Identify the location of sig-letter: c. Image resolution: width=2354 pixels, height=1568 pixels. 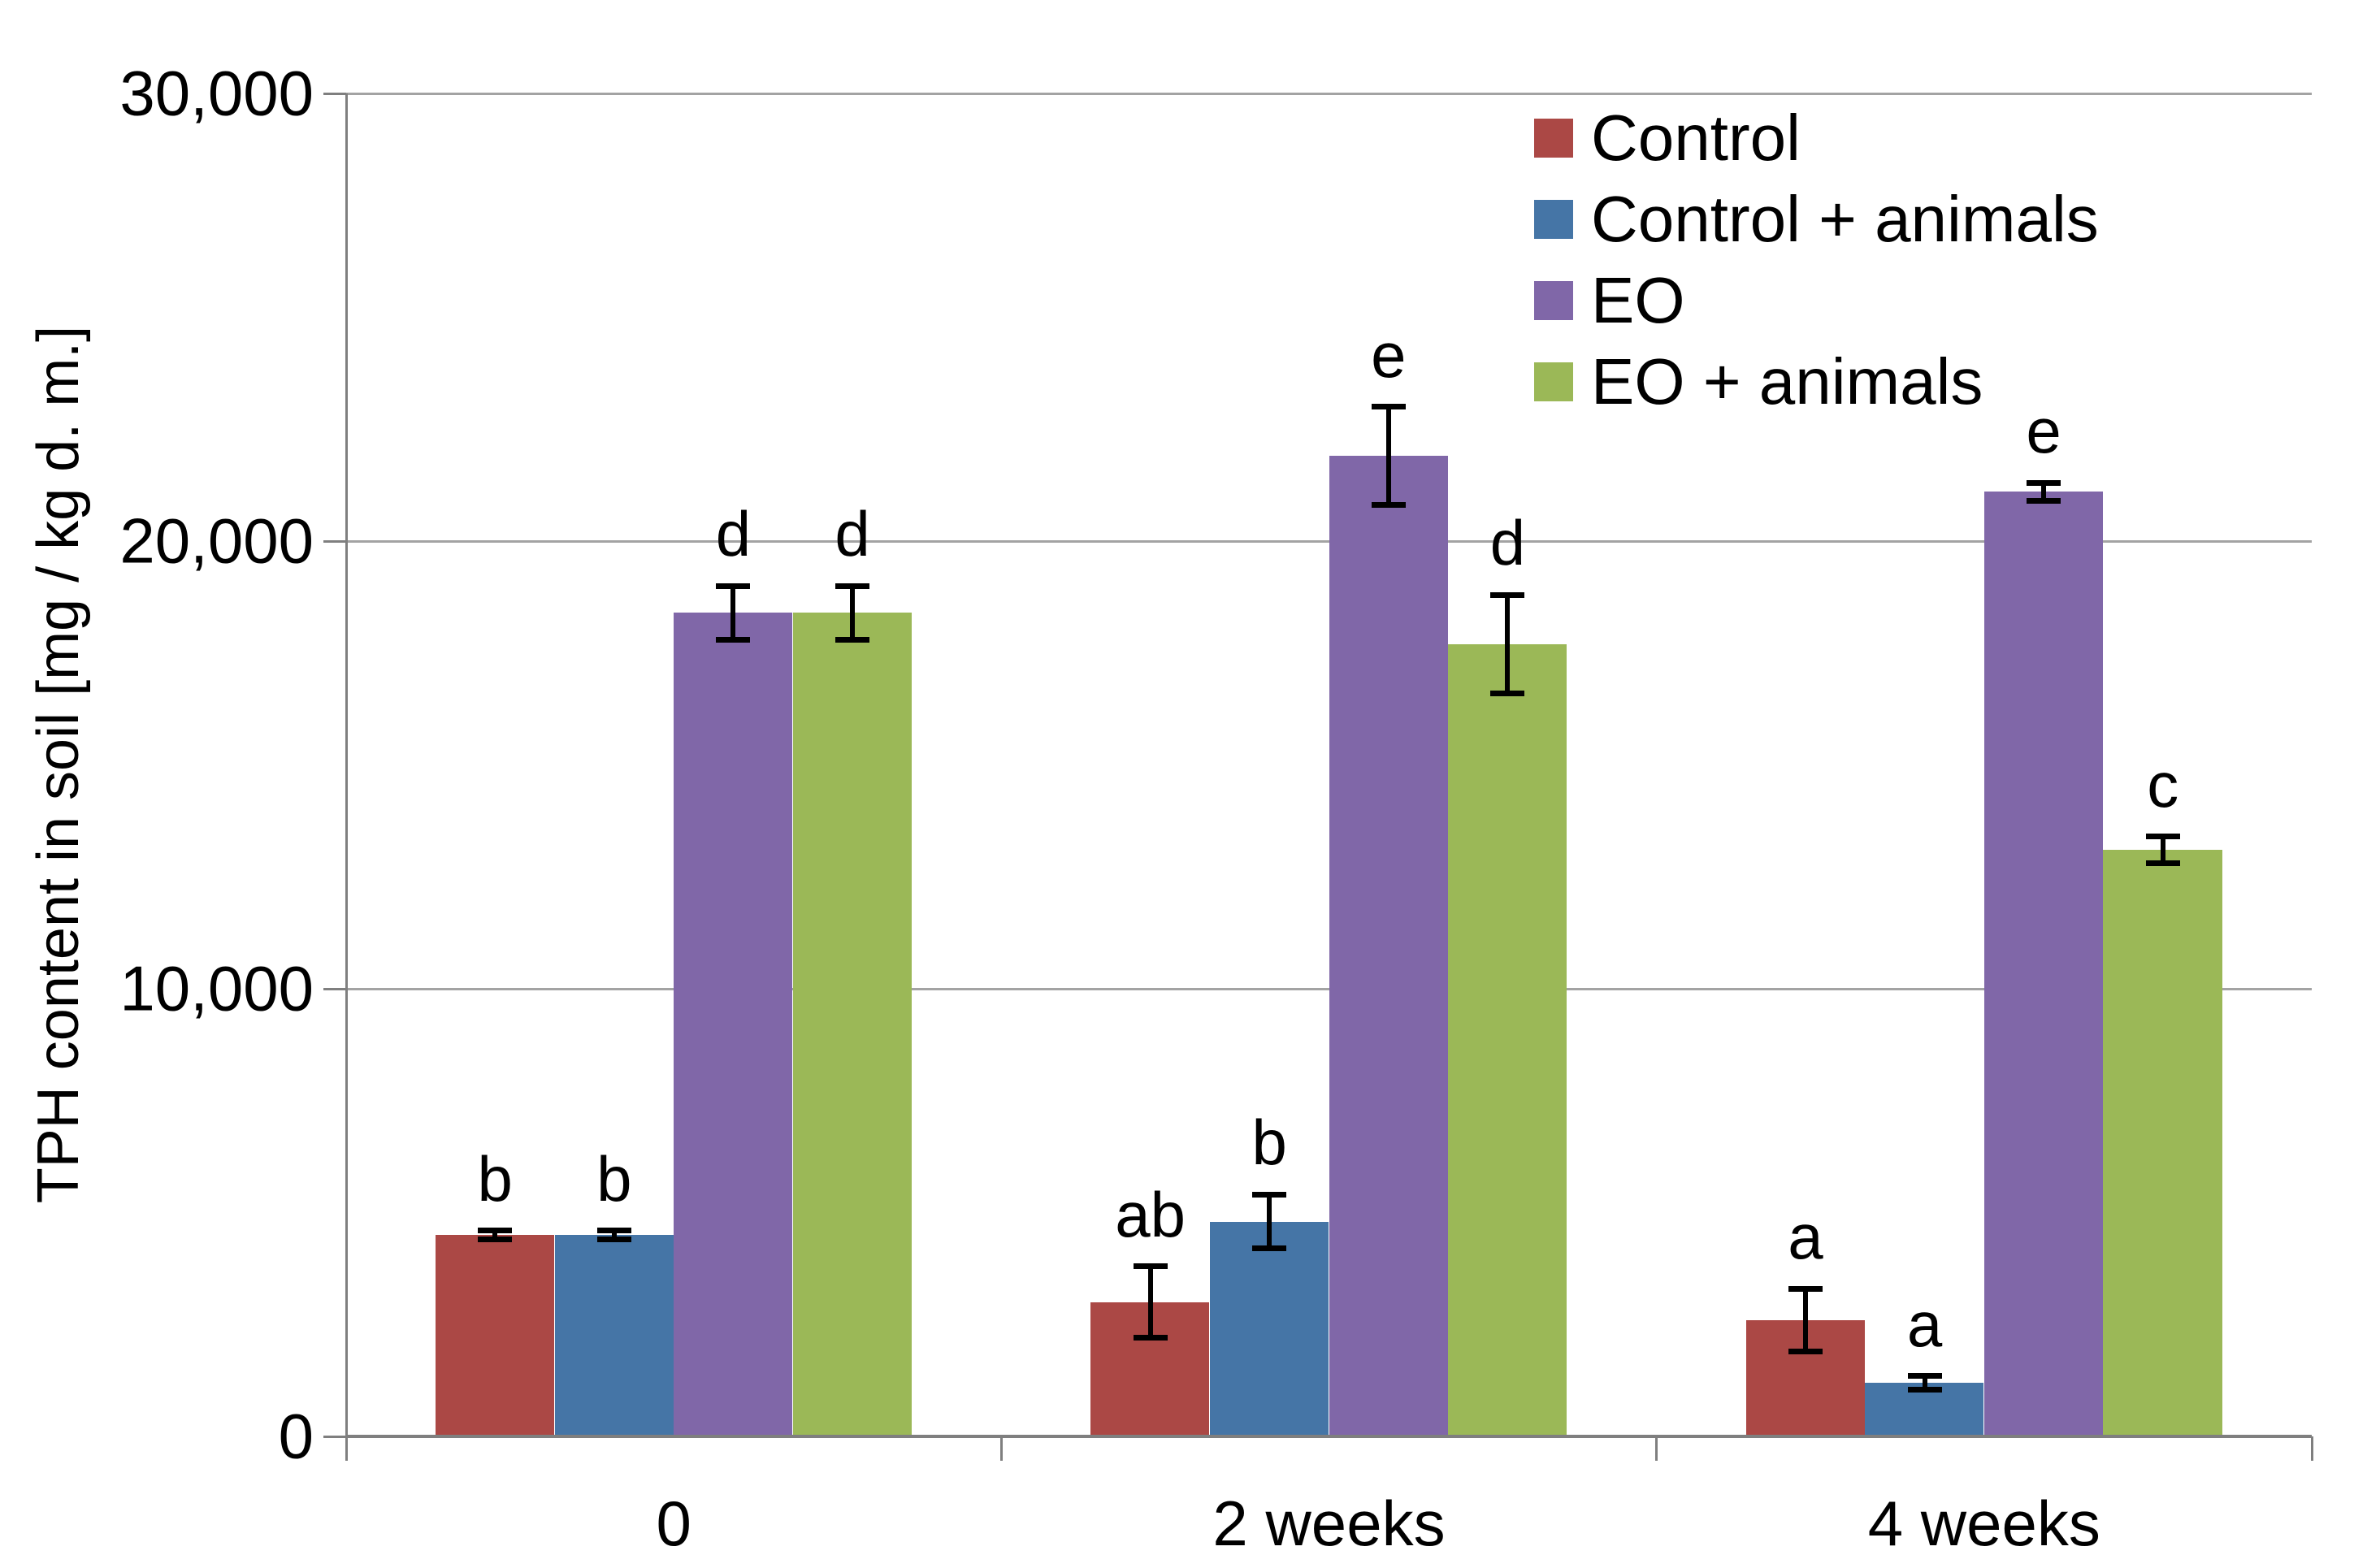
(2163, 784).